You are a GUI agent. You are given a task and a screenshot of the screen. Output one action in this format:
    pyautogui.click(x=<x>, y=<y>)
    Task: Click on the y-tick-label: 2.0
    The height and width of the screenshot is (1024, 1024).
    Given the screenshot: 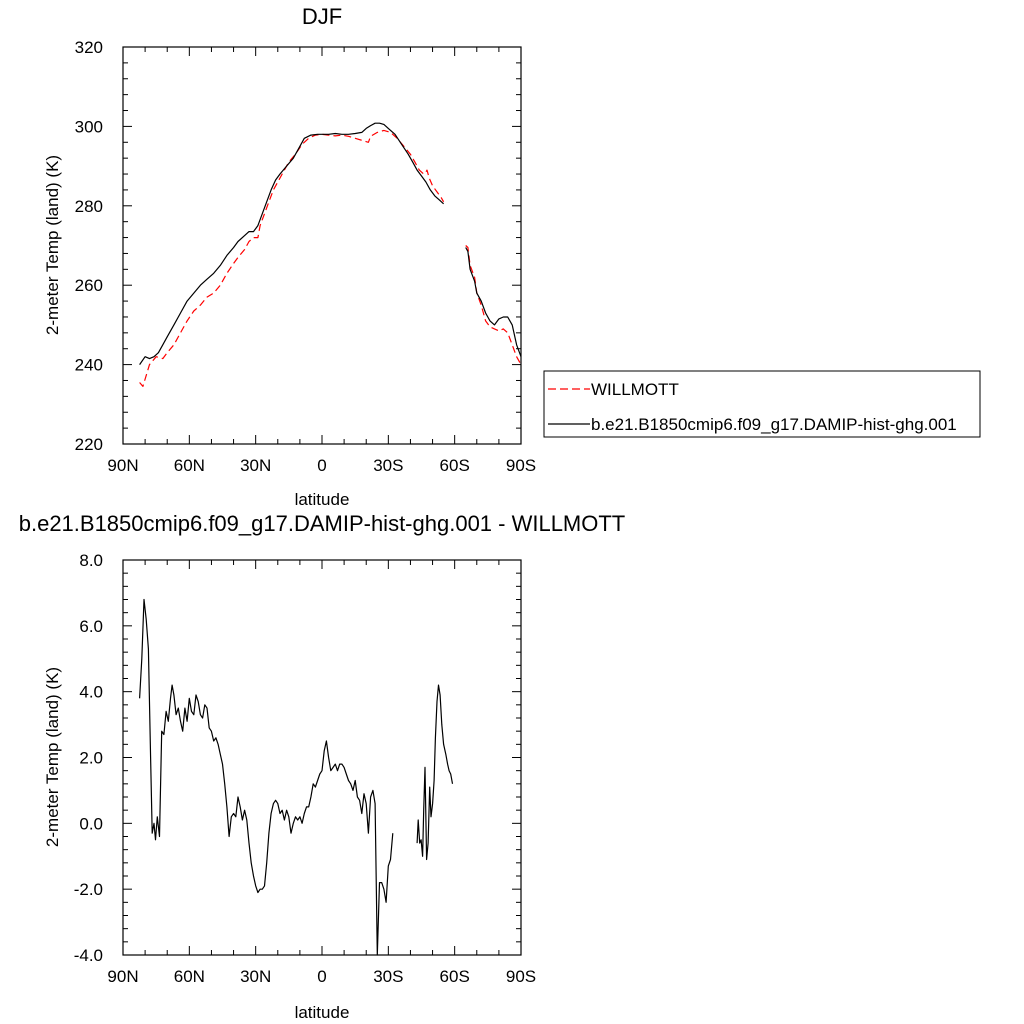 What is the action you would take?
    pyautogui.click(x=91, y=758)
    